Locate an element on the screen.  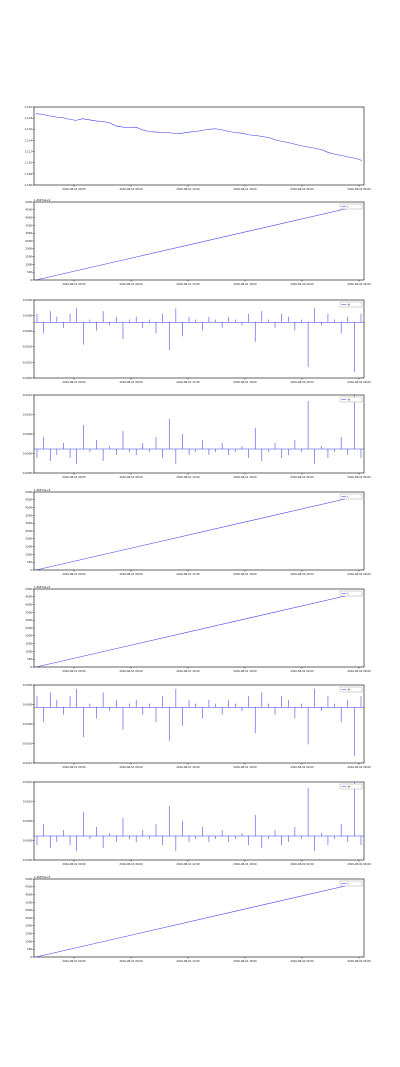
y-tick-label: 1.114 is located at coordinates (29, 140).